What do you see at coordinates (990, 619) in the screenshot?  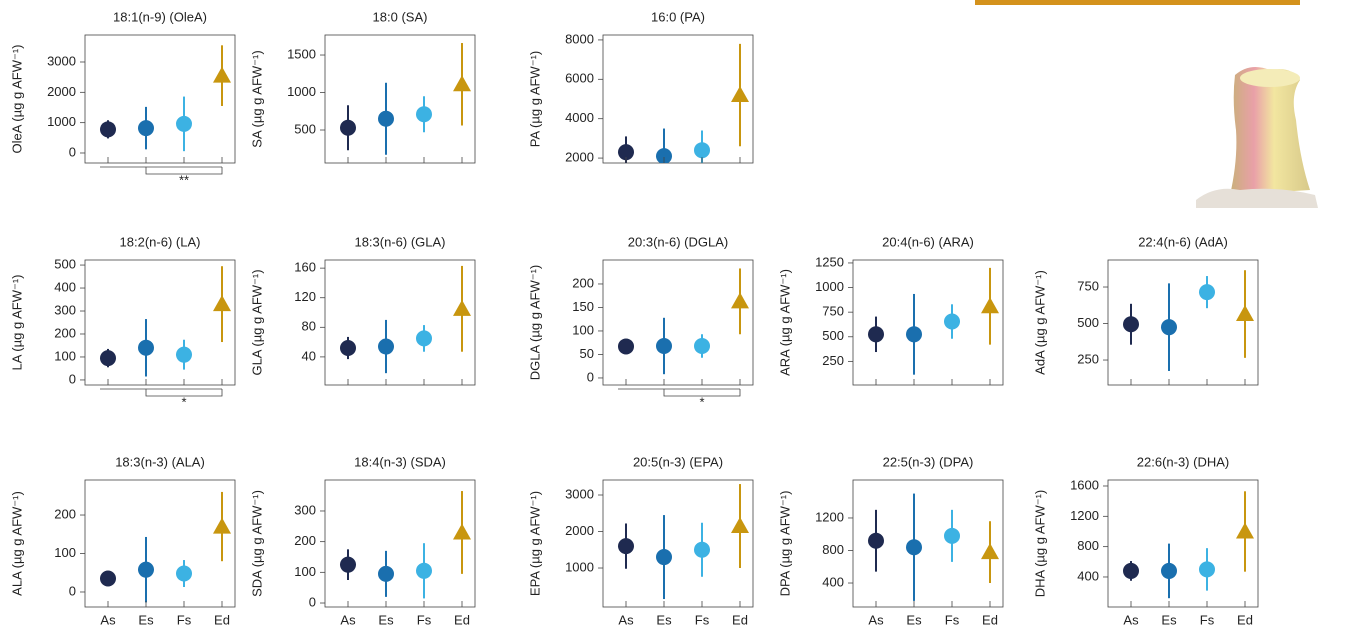 I see `x-tick-label: Ed` at bounding box center [990, 619].